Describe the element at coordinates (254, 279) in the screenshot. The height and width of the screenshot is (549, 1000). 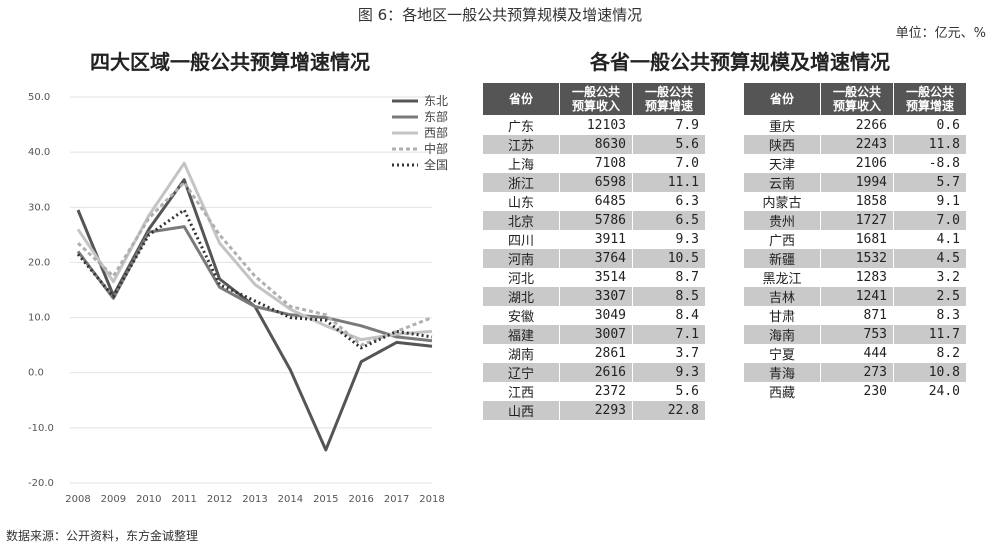
I see `series-line-全国` at that location.